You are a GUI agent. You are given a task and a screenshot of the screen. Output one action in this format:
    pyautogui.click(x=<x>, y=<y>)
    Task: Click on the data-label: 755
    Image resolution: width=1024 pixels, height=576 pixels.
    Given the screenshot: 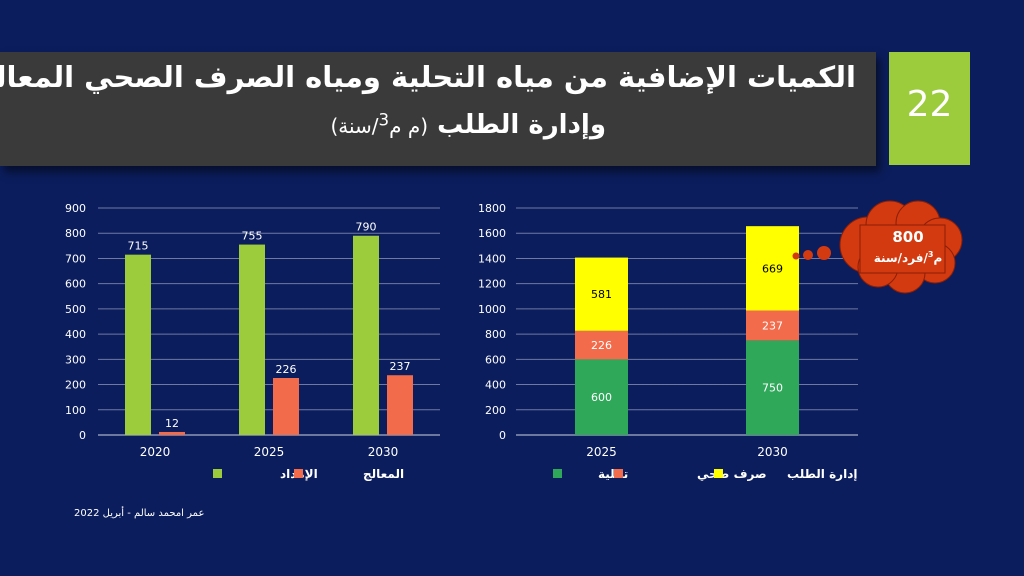 What is the action you would take?
    pyautogui.click(x=252, y=236)
    